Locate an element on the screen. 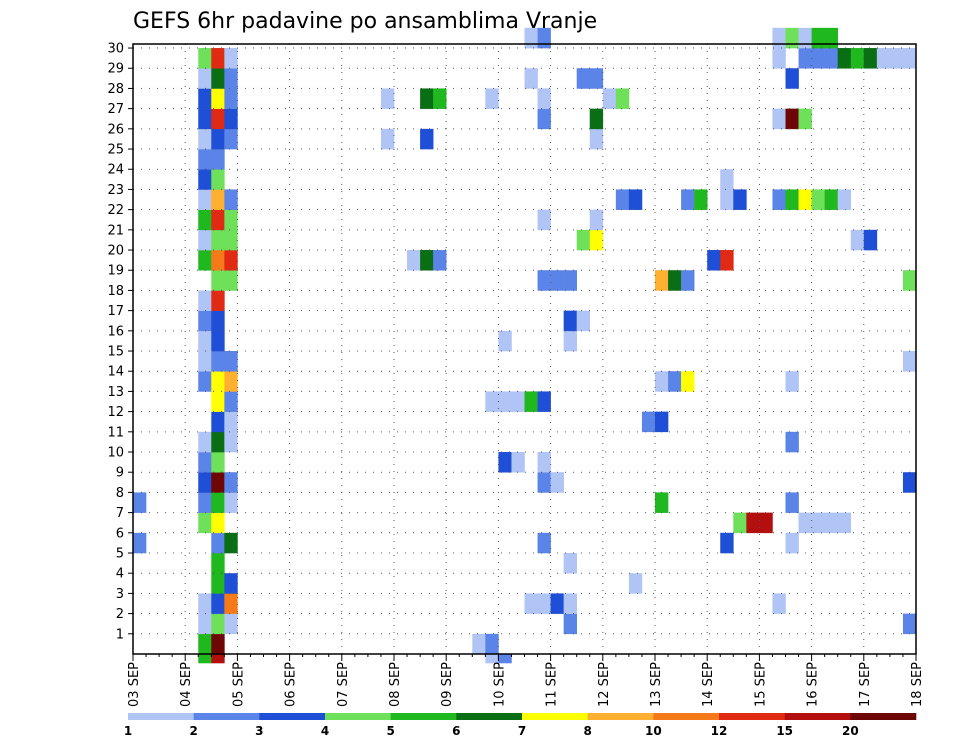  x-tick-label: 07 SEP is located at coordinates (343, 684).